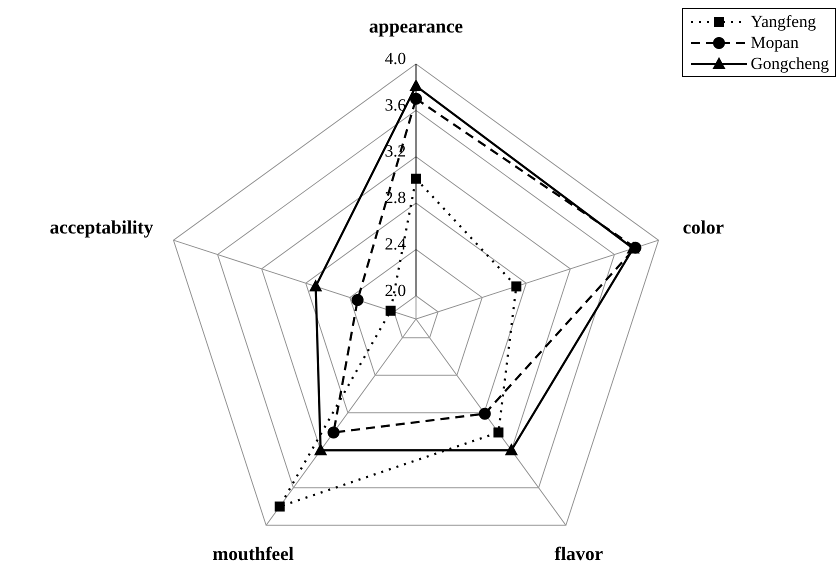 The width and height of the screenshot is (836, 572). I want to click on legend-label: Mopan, so click(774, 42).